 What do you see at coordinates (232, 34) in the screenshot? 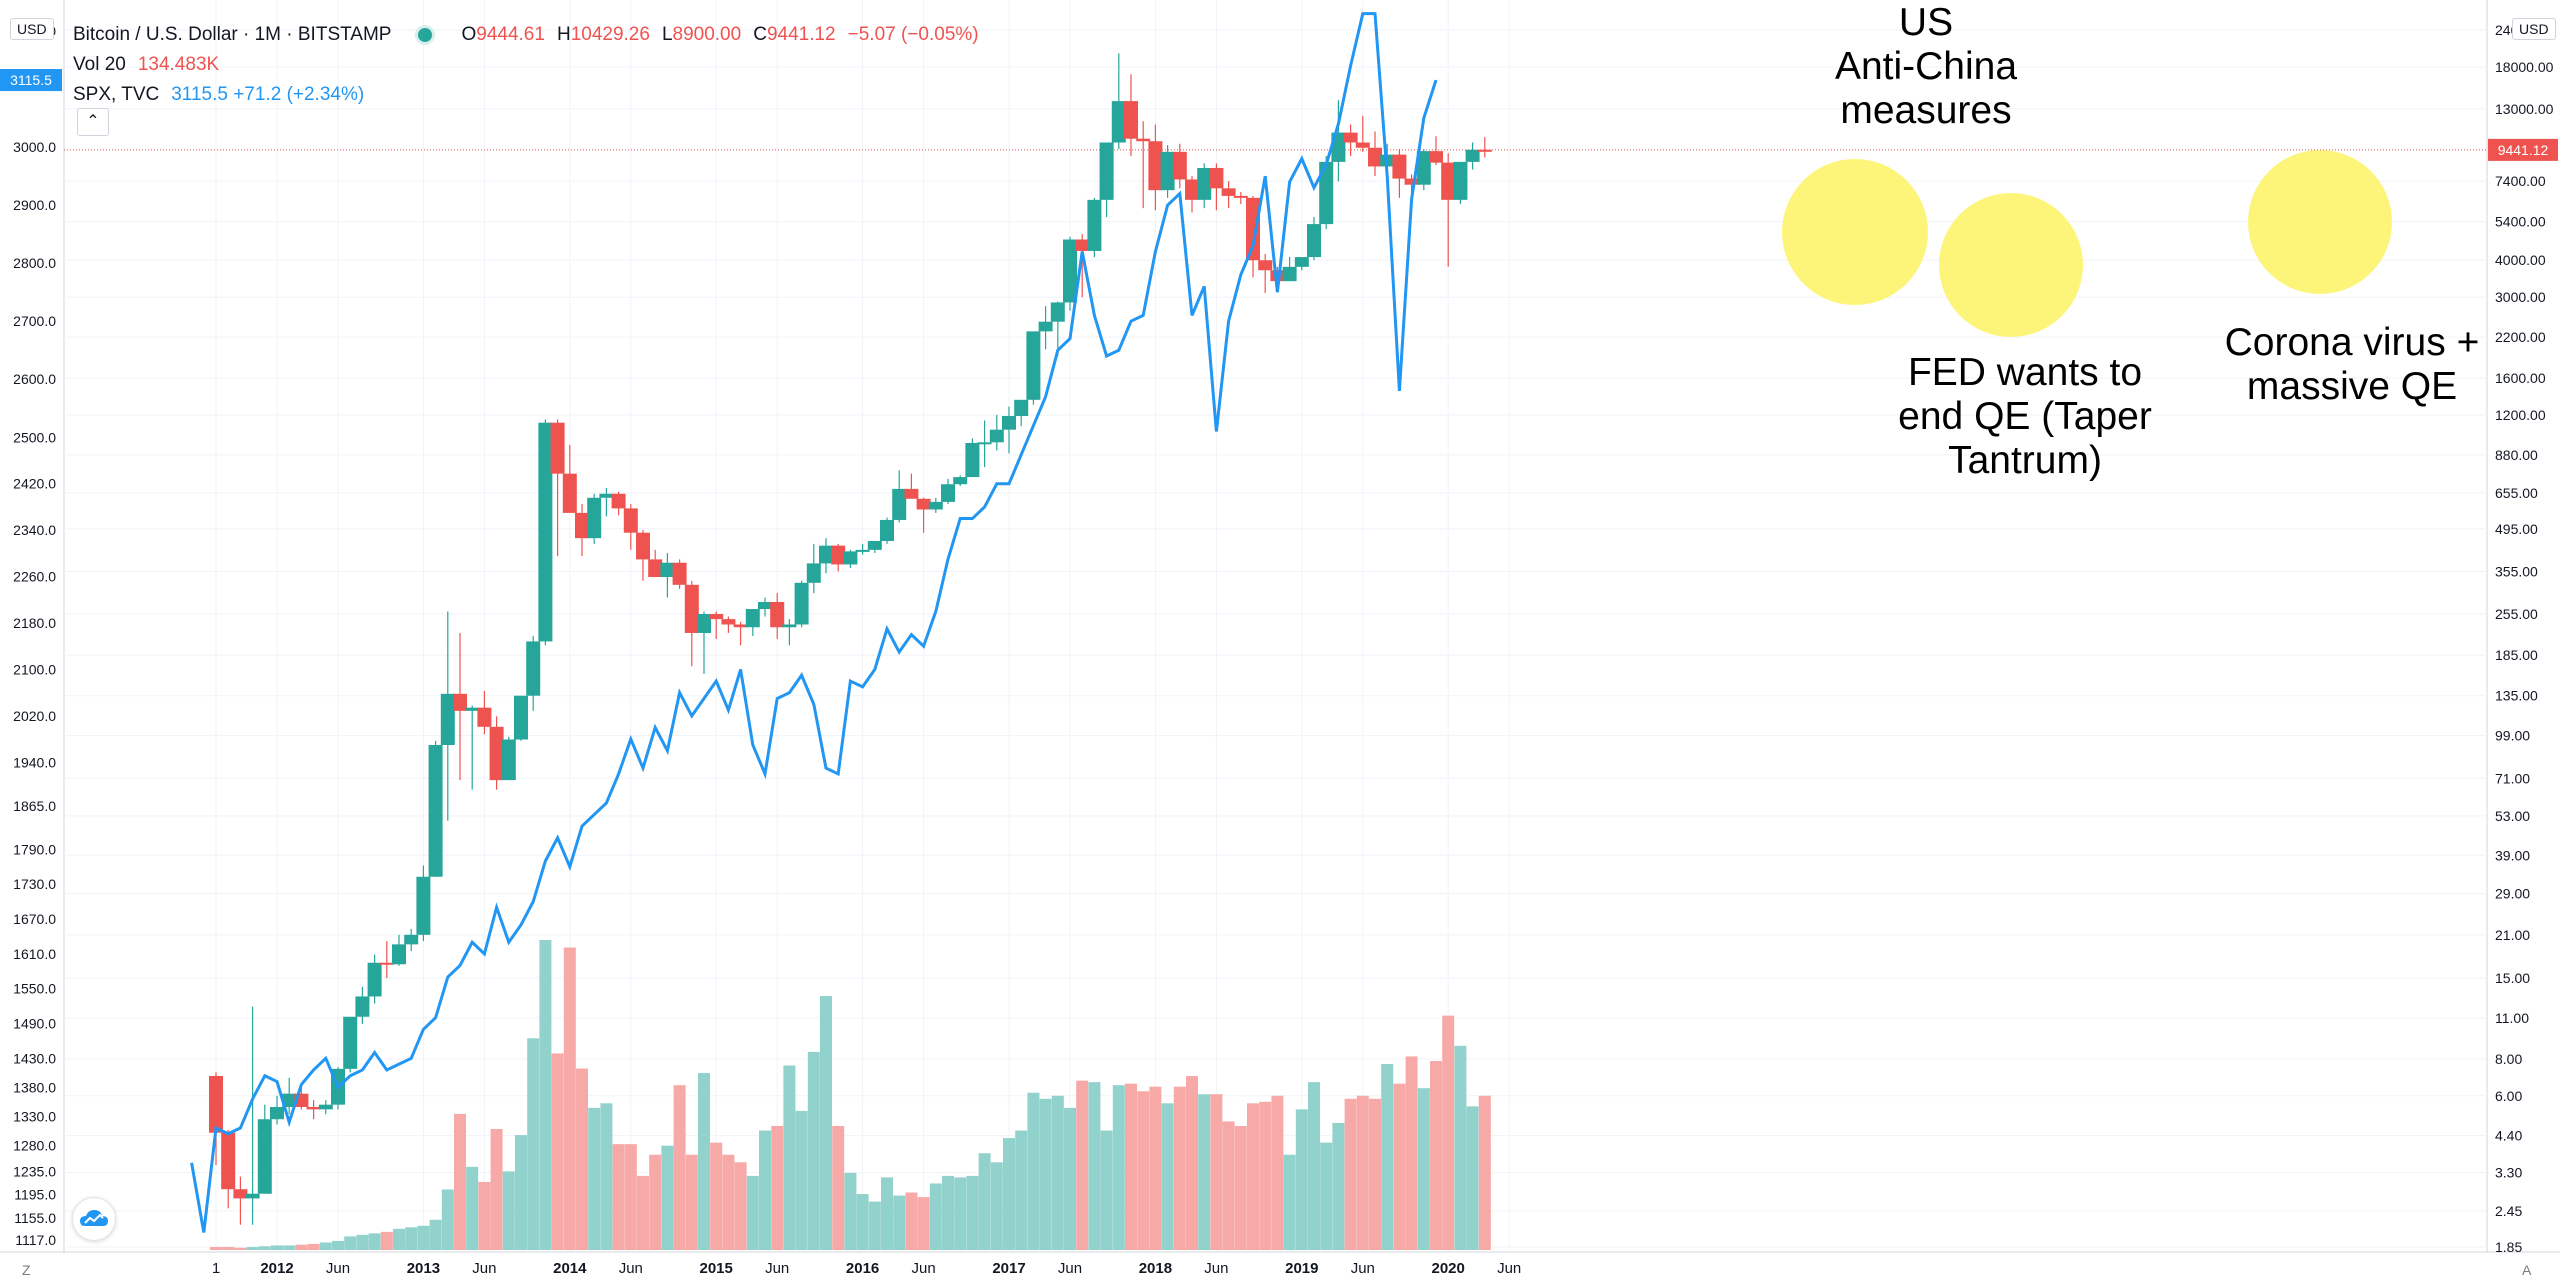
I see `symbol-title: Bitcoin / U.S. Dollar · 1M · BITSTAMP` at bounding box center [232, 34].